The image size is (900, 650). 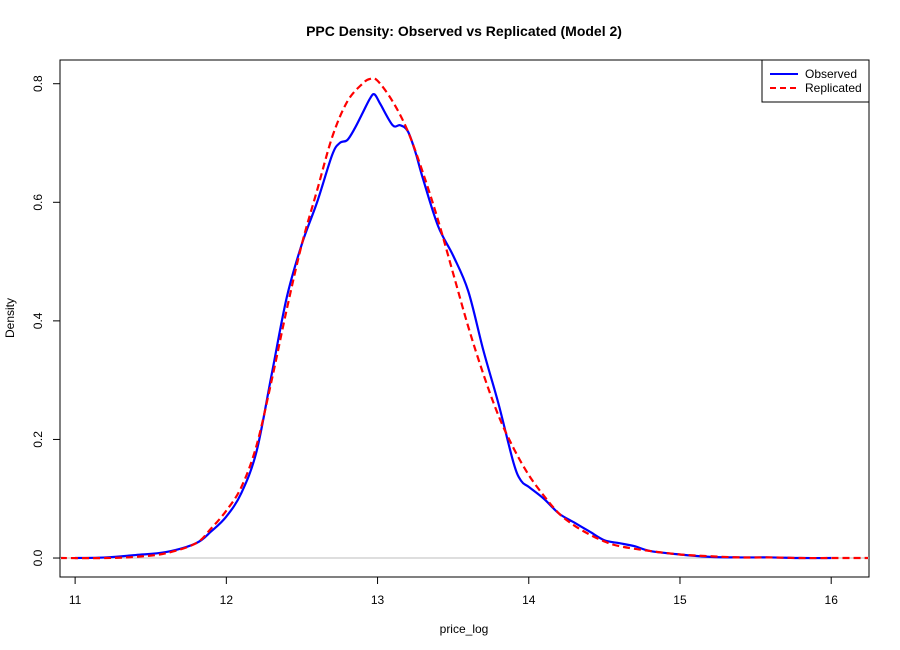 I want to click on x-axis-label: price_log, so click(x=464, y=629).